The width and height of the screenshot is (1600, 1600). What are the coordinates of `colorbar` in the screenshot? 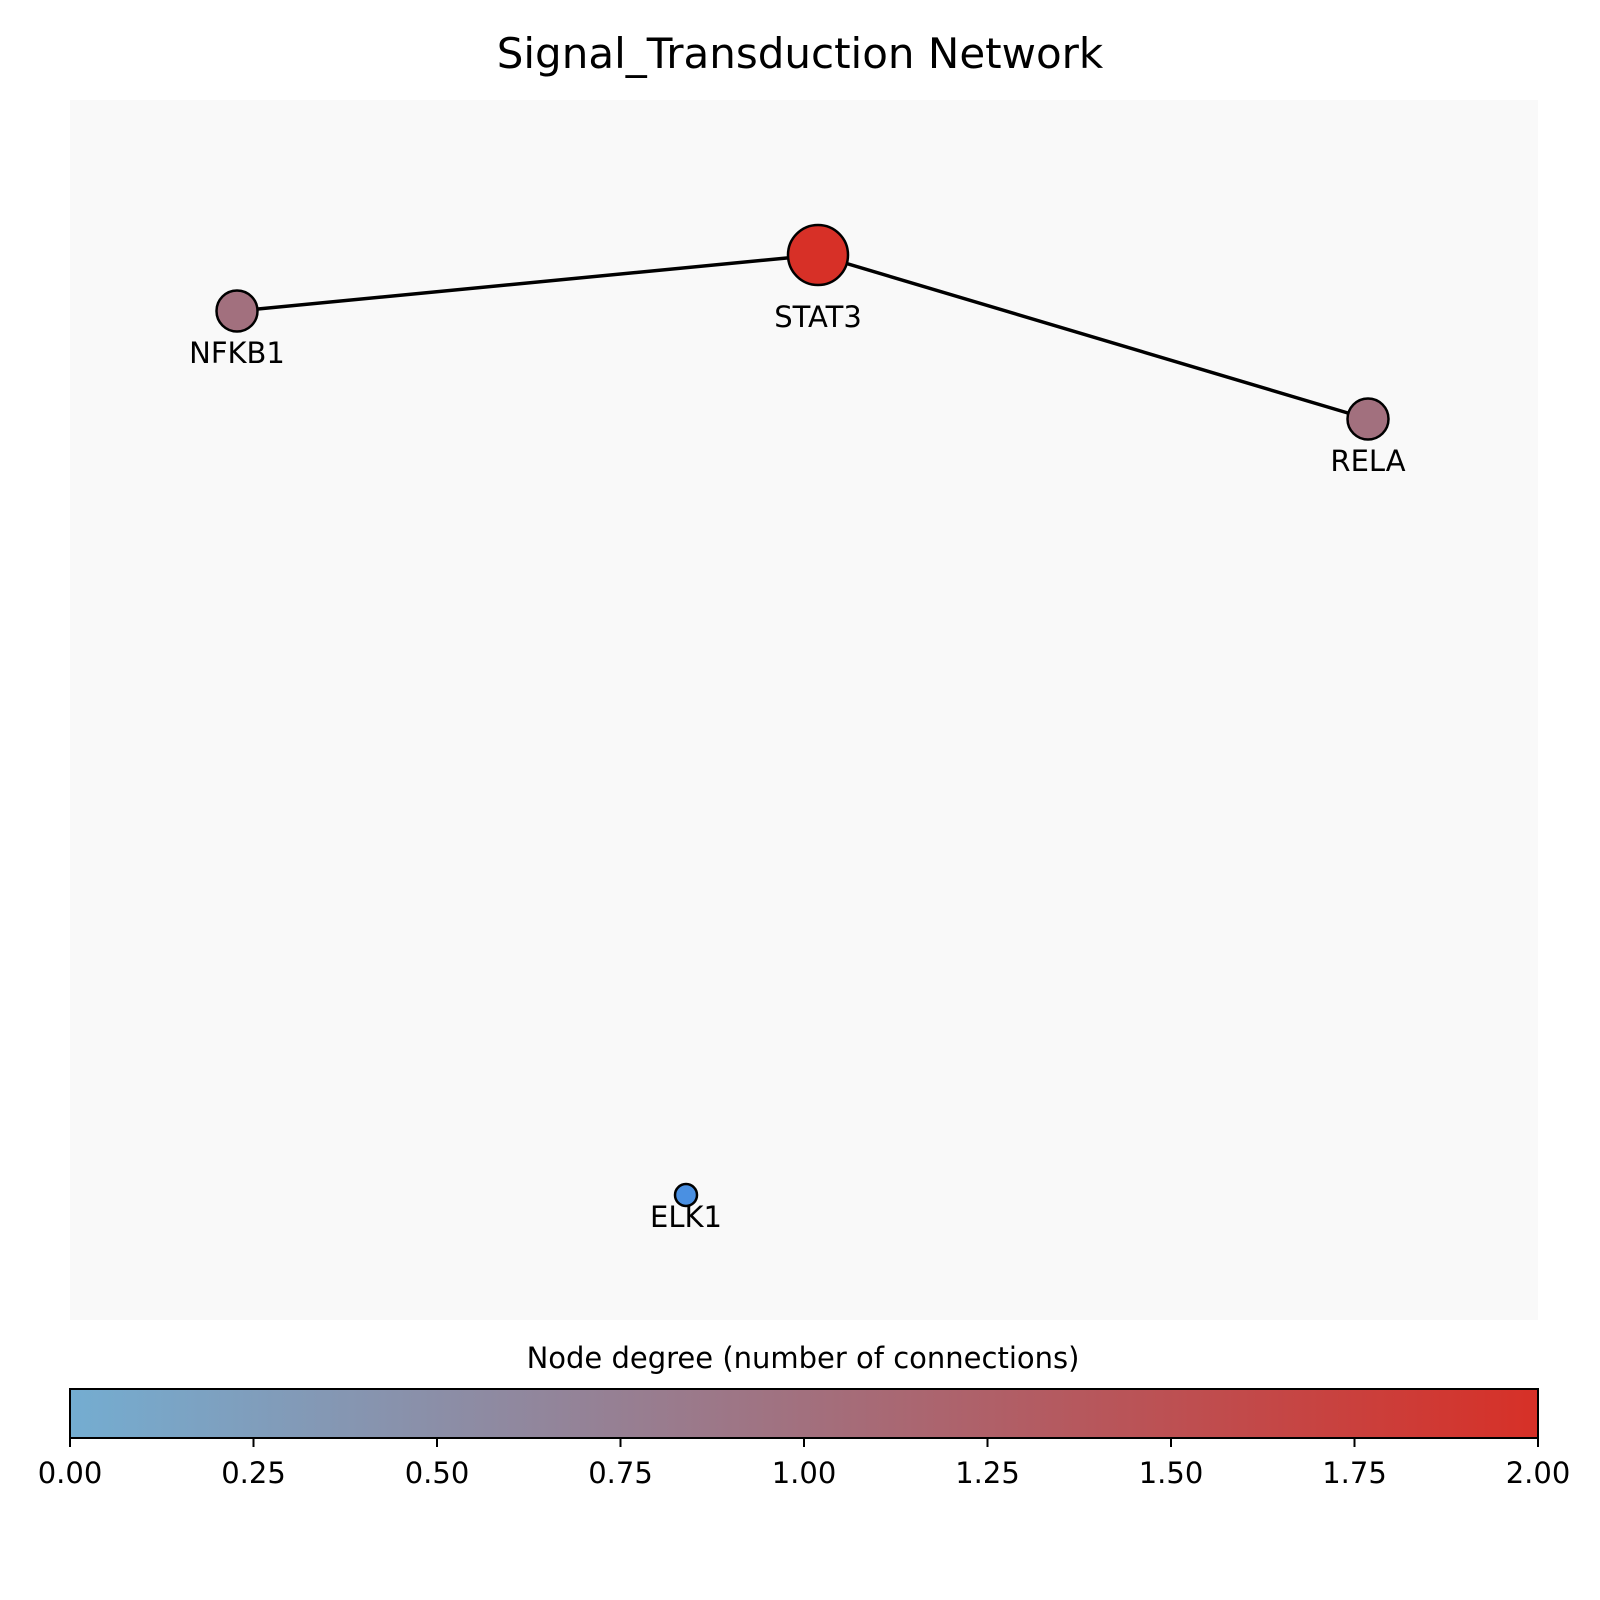 It's located at (804, 1413).